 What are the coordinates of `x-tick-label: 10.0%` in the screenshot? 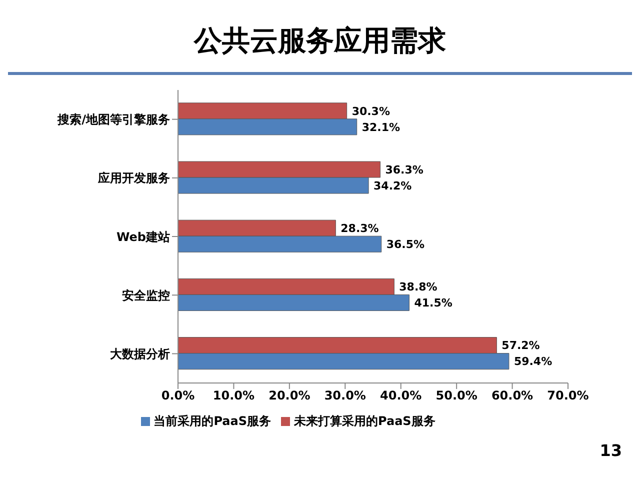 It's located at (233, 395).